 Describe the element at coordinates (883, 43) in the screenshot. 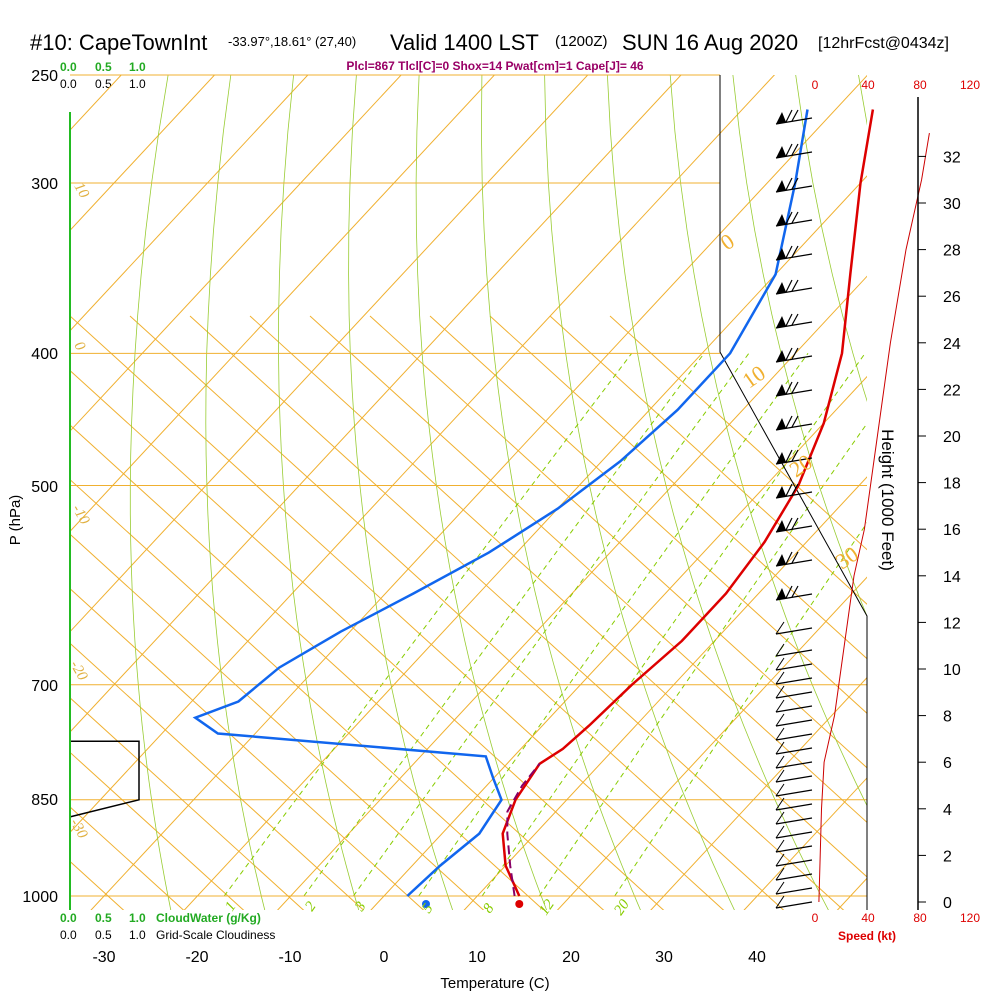

I see `forecast-info: [12hrFcst@0434z]` at that location.